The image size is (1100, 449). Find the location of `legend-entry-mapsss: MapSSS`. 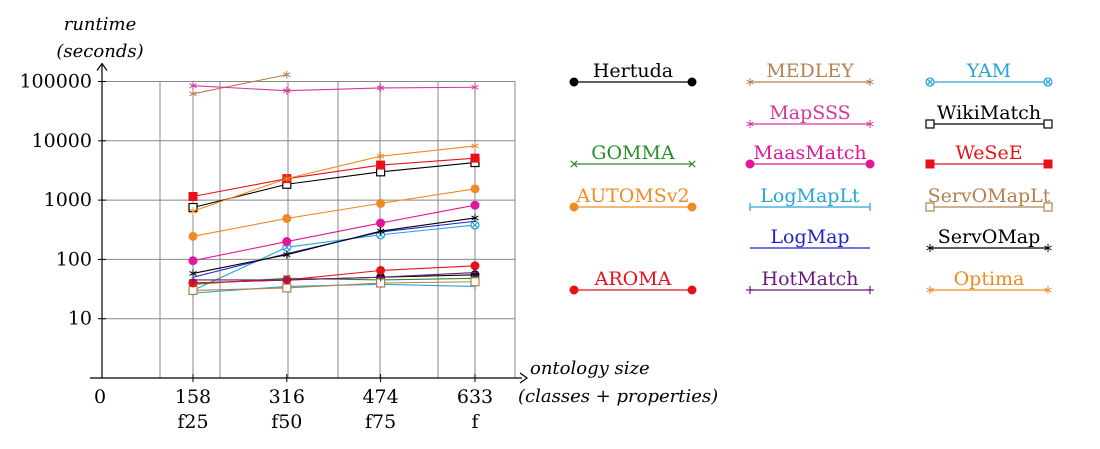

legend-entry-mapsss: MapSSS is located at coordinates (810, 115).